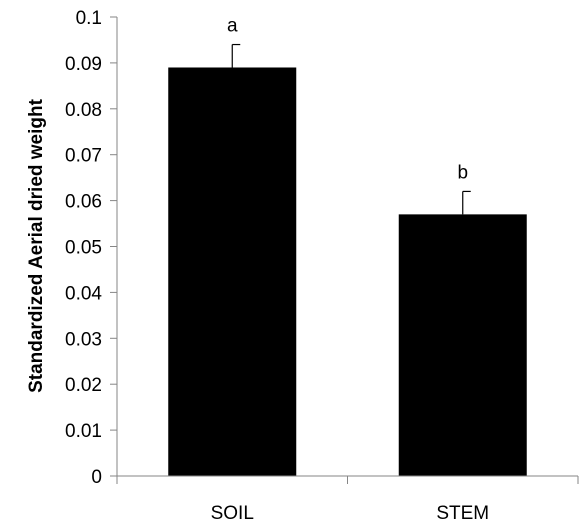 The image size is (581, 525). What do you see at coordinates (232, 513) in the screenshot?
I see `x-tick-label: SOIL` at bounding box center [232, 513].